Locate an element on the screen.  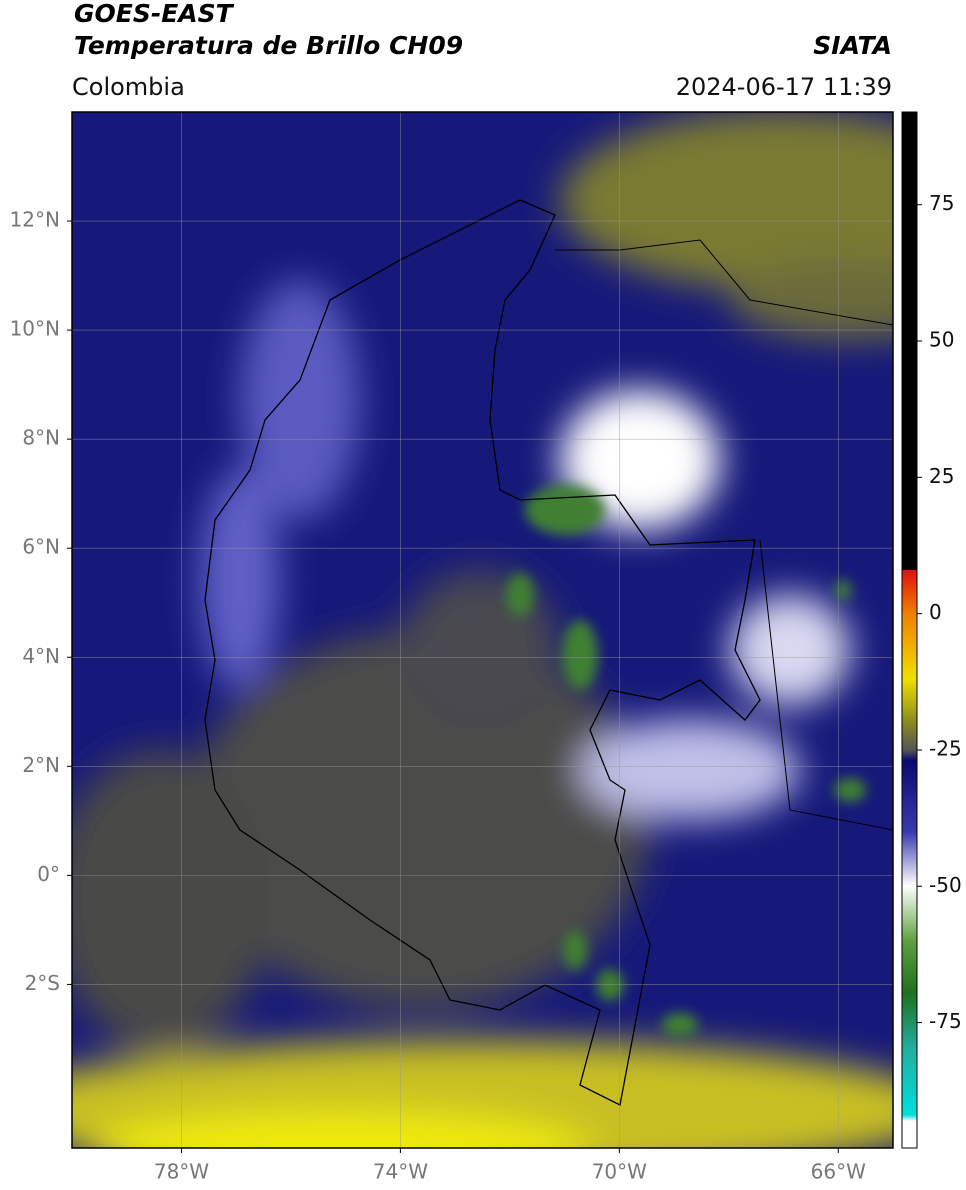
colorbar-tick-label: -50 is located at coordinates (945, 885).